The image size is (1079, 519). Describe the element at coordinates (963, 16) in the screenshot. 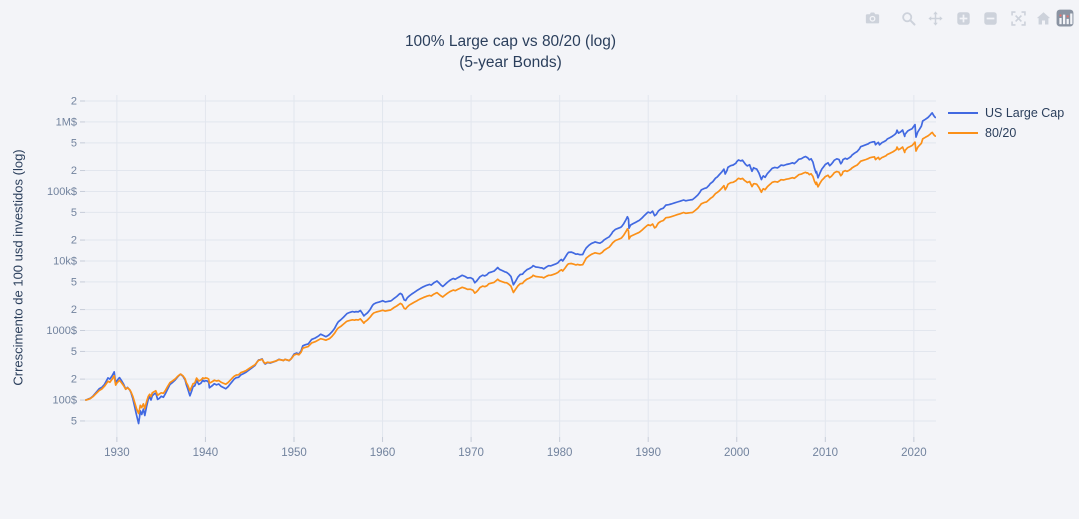

I see `zoom-in-icon` at that location.